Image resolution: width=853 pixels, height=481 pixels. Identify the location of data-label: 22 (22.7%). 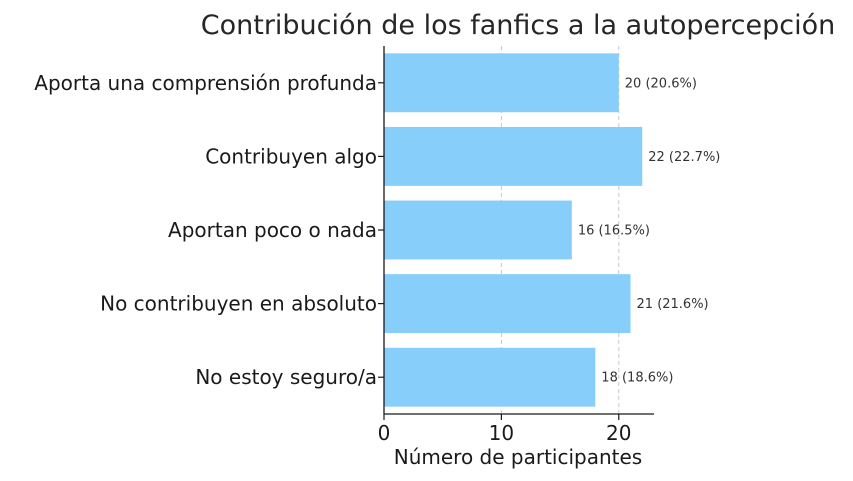
(684, 157).